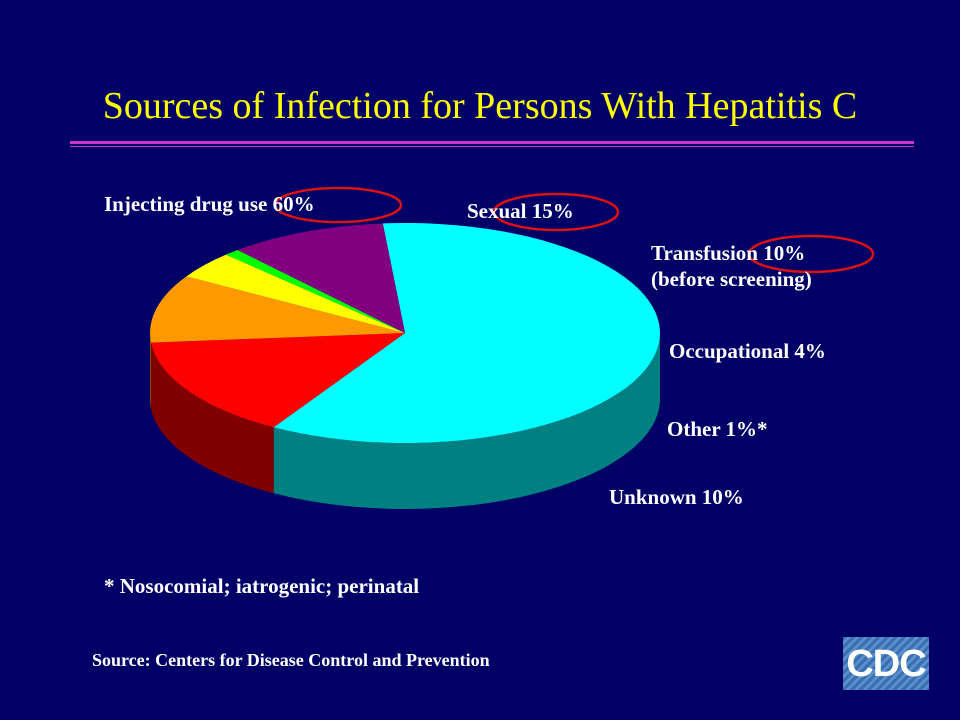 The height and width of the screenshot is (720, 960). What do you see at coordinates (731, 279) in the screenshot?
I see `label-transfusion-note: (before screening)` at bounding box center [731, 279].